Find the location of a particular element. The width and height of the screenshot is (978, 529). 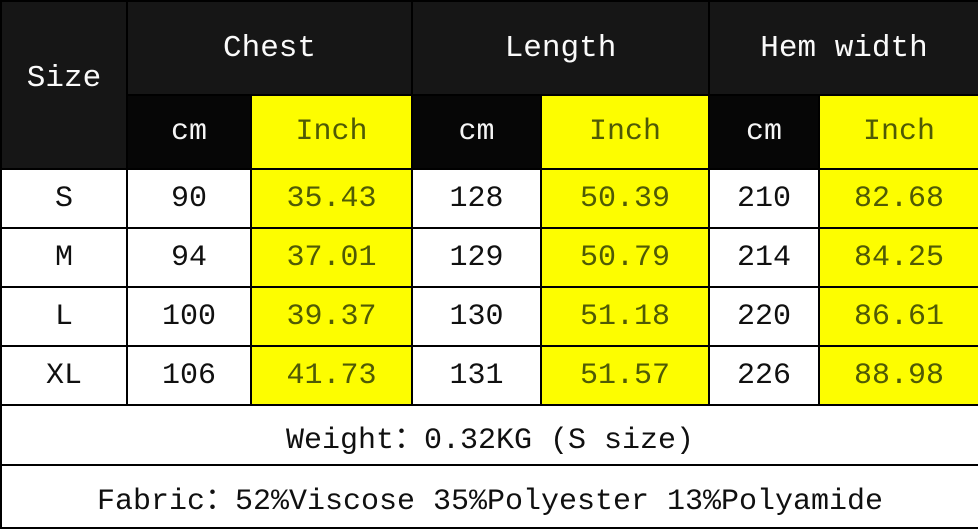

row-m-chest-cm: 94 is located at coordinates (189, 257).